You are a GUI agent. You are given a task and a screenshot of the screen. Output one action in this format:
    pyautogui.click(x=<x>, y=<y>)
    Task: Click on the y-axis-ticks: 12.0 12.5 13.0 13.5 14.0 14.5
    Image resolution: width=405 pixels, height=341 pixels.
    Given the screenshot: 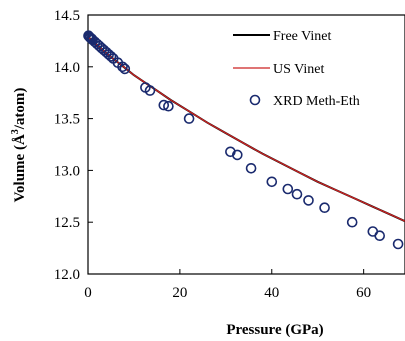 What is the action you would take?
    pyautogui.click(x=73, y=145)
    